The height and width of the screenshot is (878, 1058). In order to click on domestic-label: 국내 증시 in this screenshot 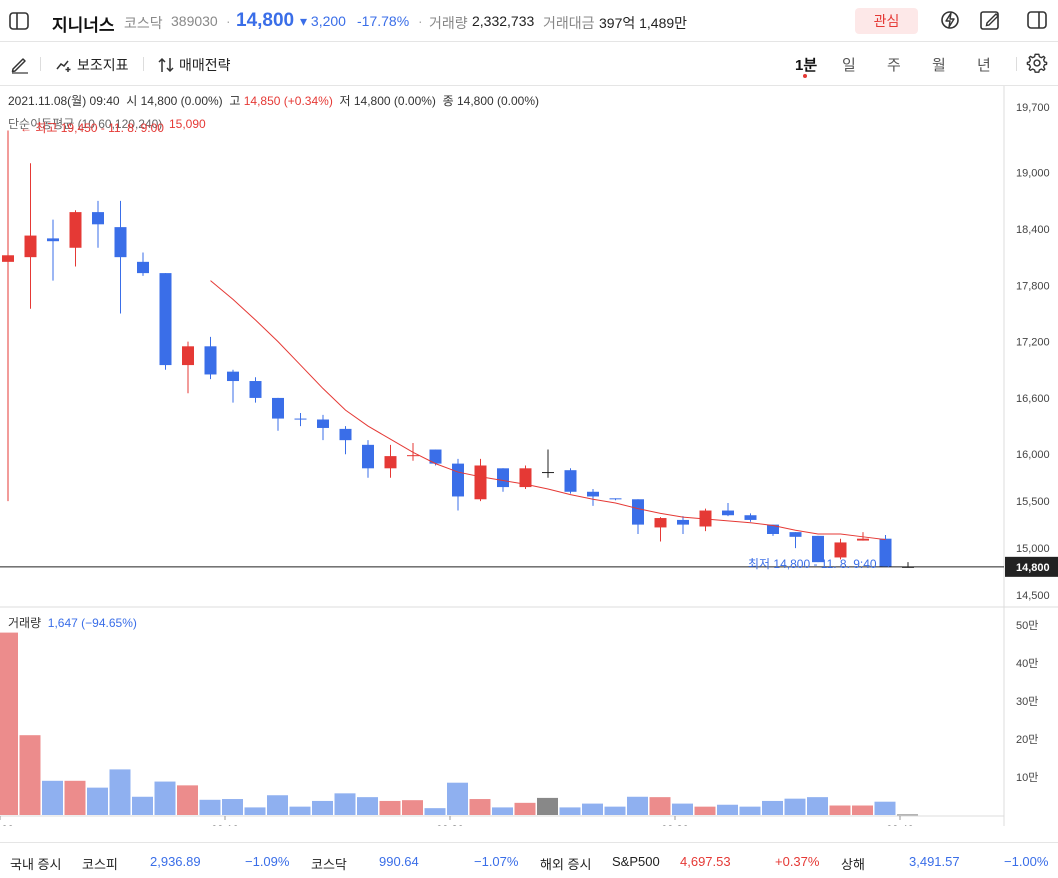, I will do `click(36, 864)`.